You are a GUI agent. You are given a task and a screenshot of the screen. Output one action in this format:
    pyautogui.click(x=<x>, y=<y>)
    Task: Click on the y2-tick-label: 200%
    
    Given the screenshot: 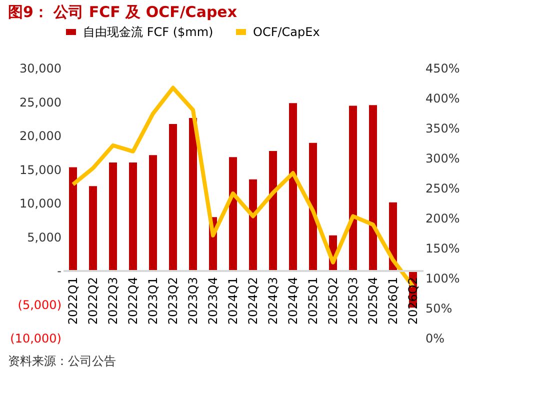 What is the action you would take?
    pyautogui.click(x=443, y=219)
    